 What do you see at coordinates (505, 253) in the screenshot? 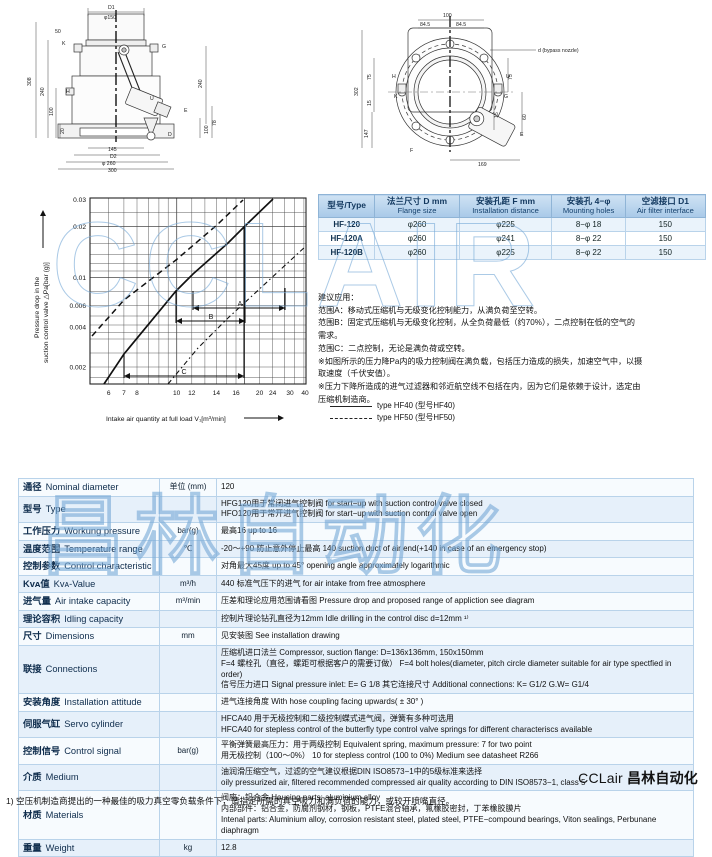
I see `cell-installation-distance: φ225` at bounding box center [505, 253].